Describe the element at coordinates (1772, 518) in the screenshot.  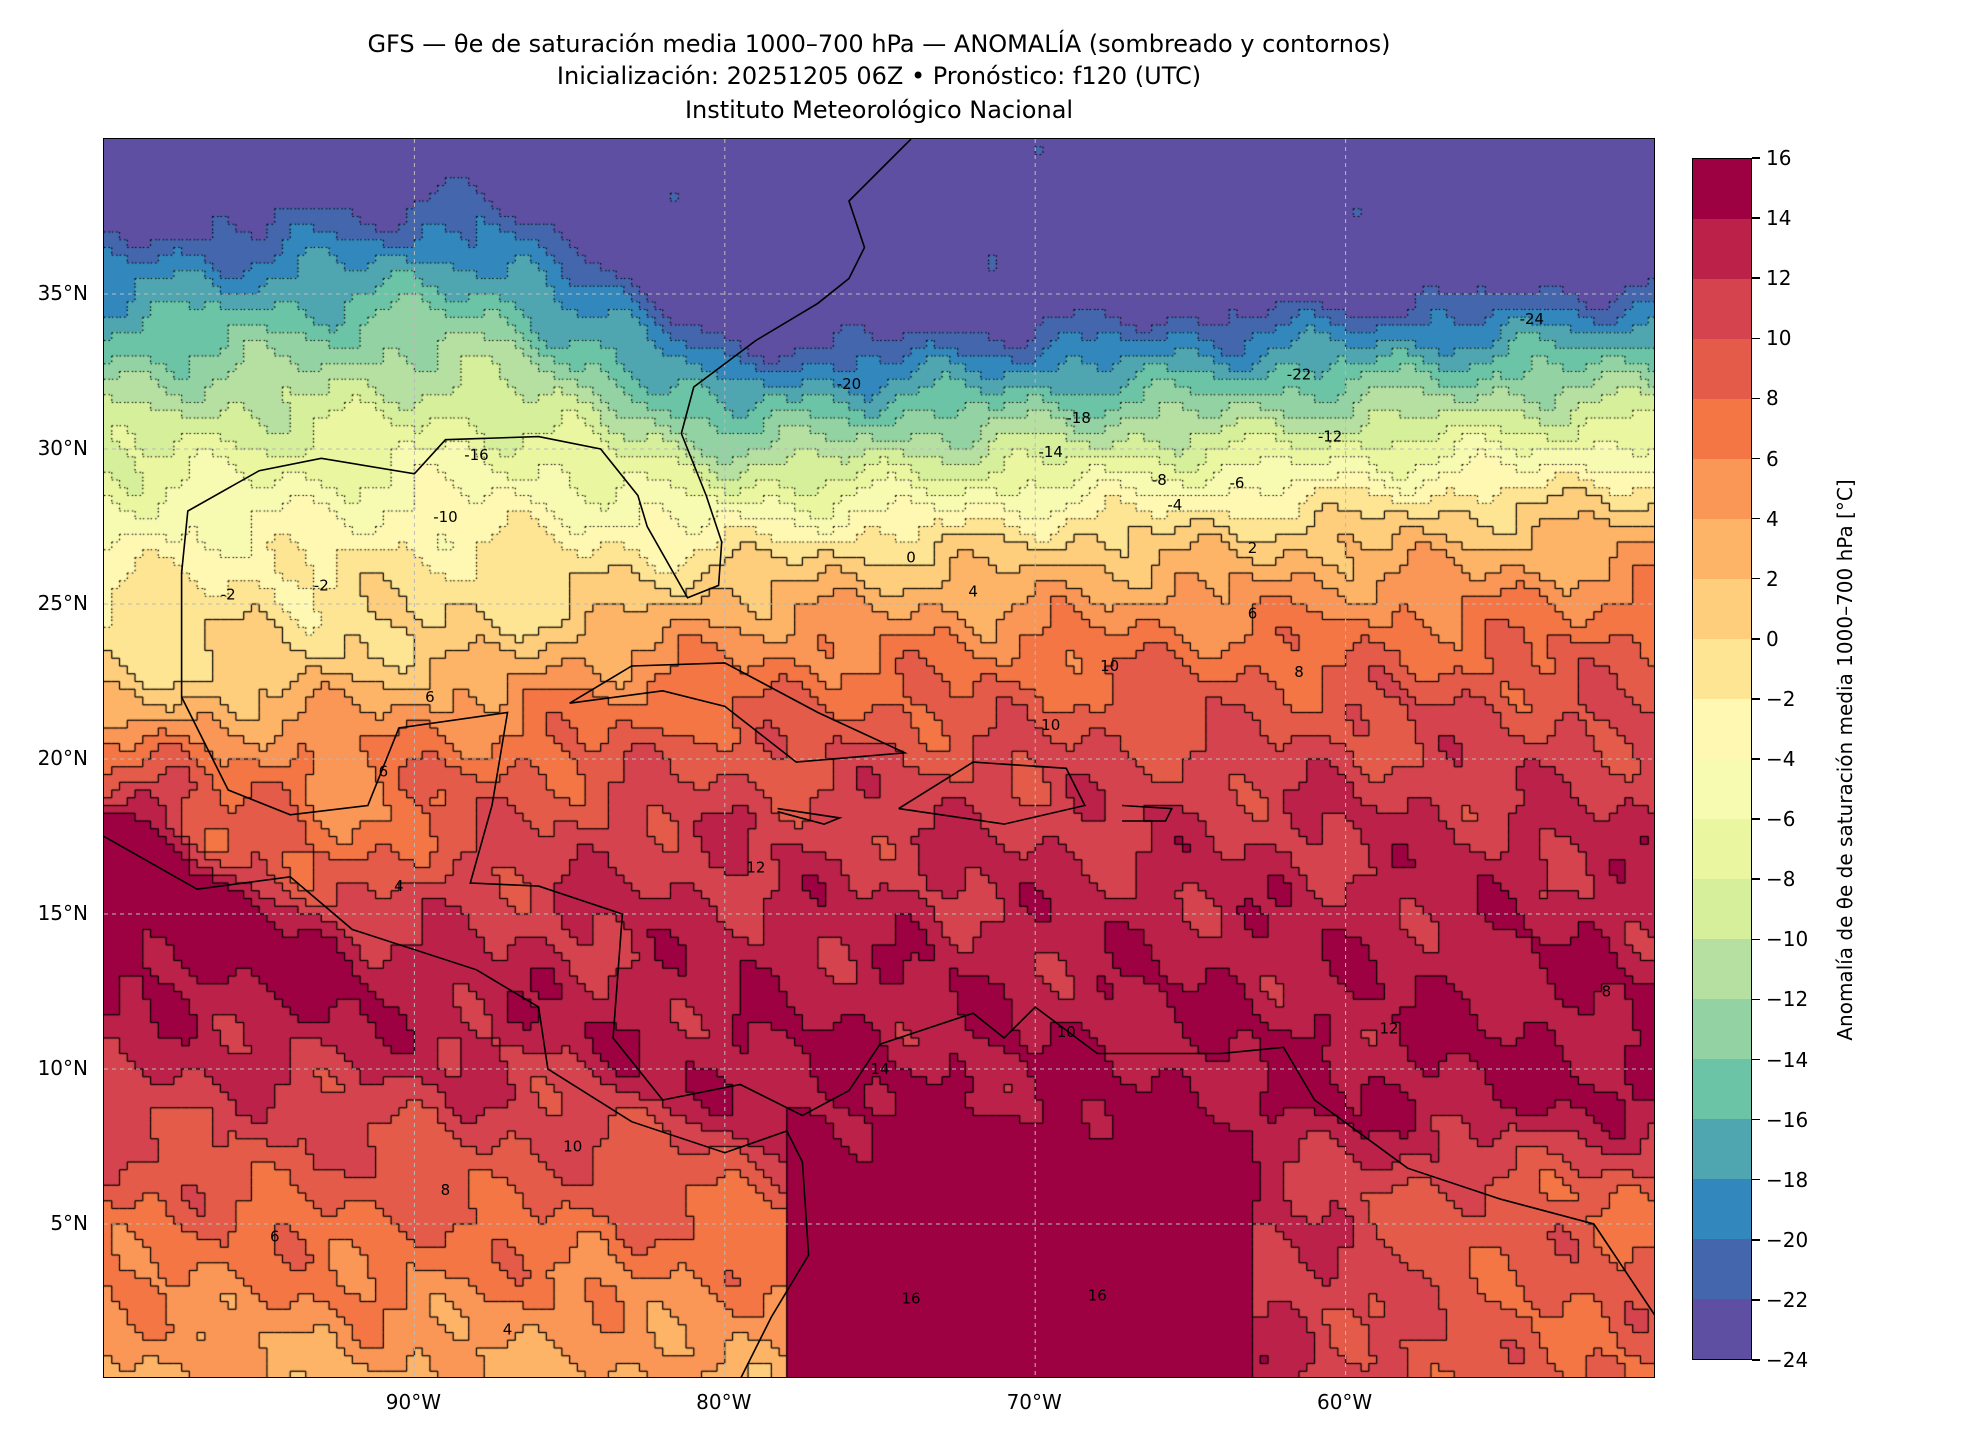
I see `colorbar-tick-label: 4` at that location.